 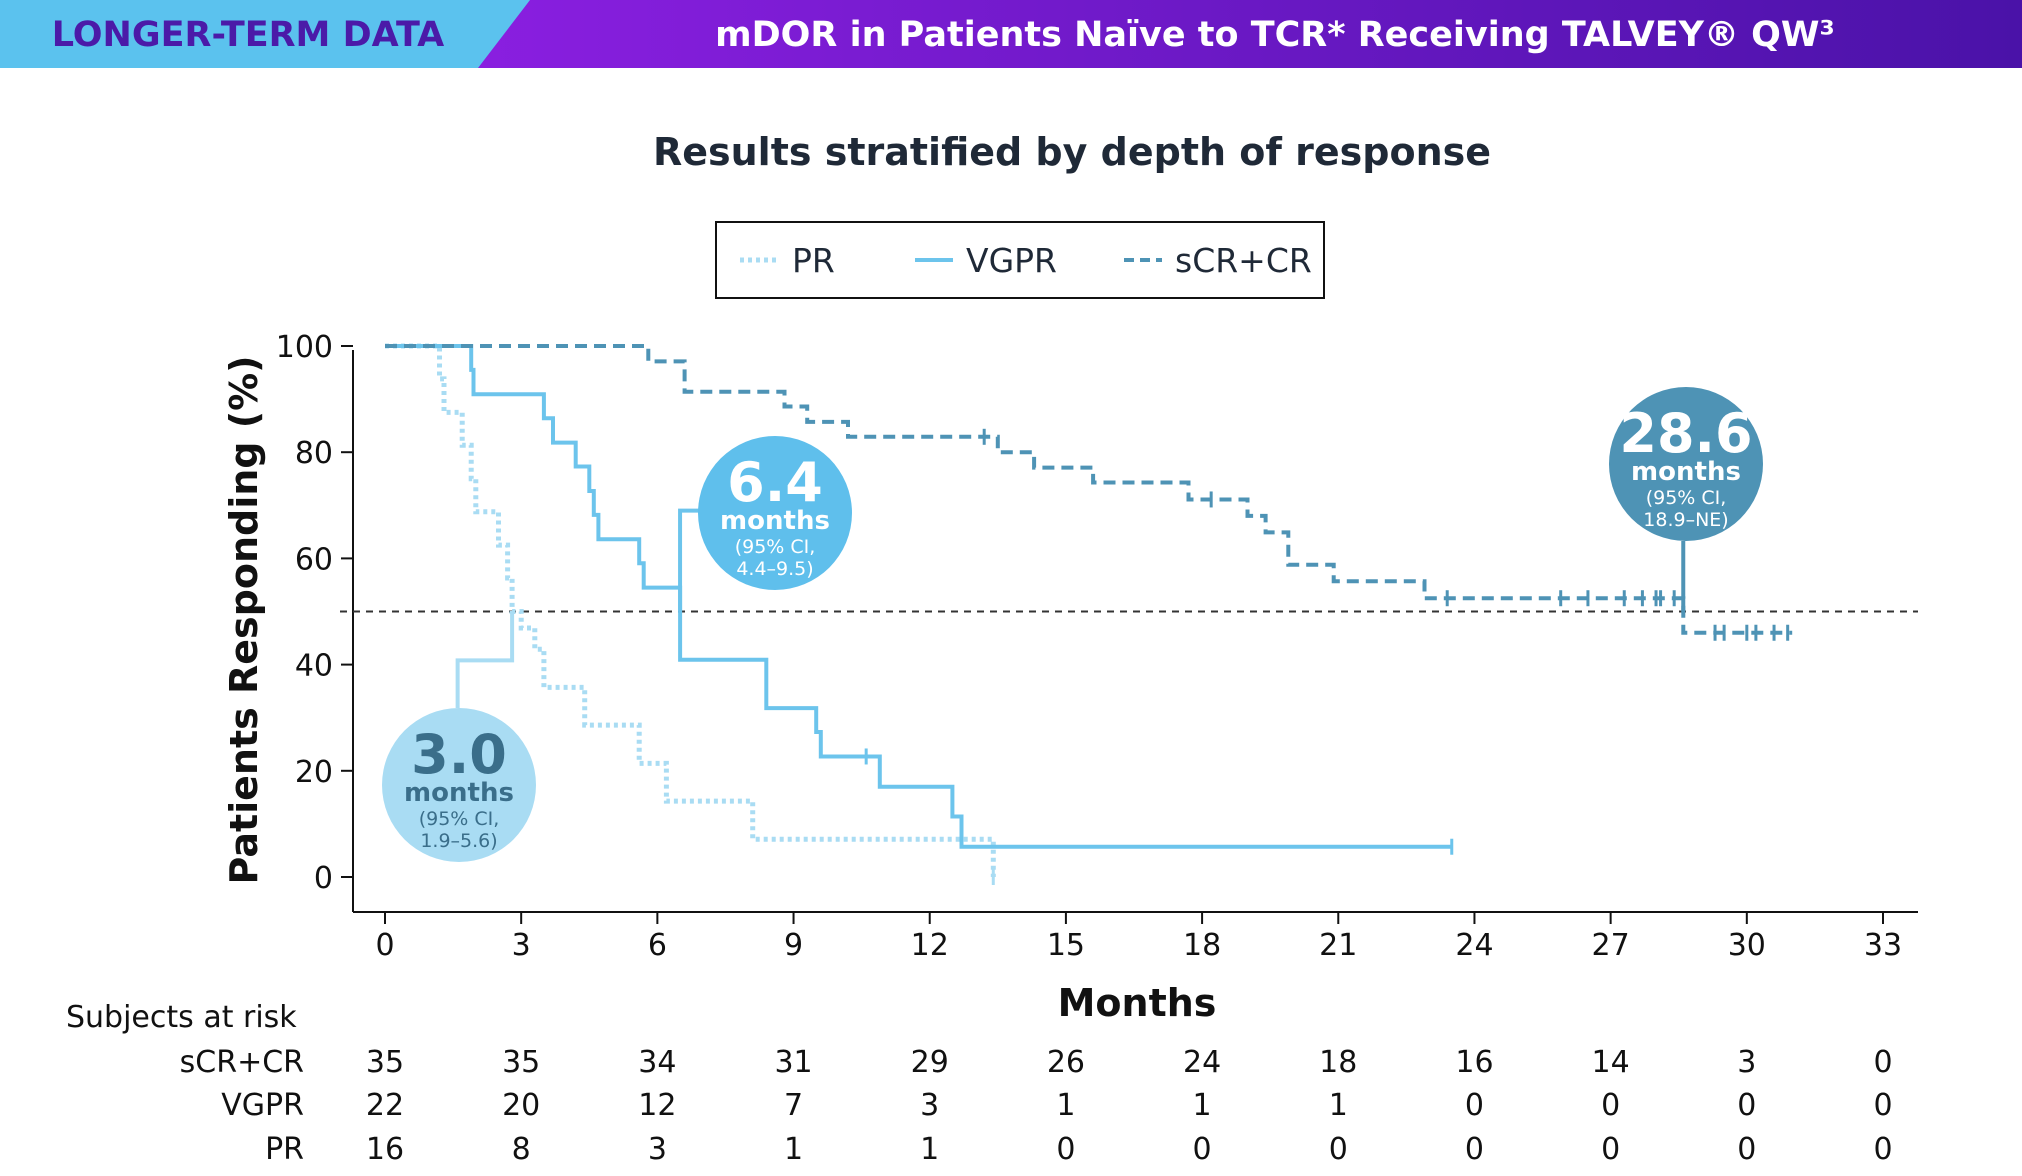 I want to click on x-tick-label: 21, so click(x=1338, y=945).